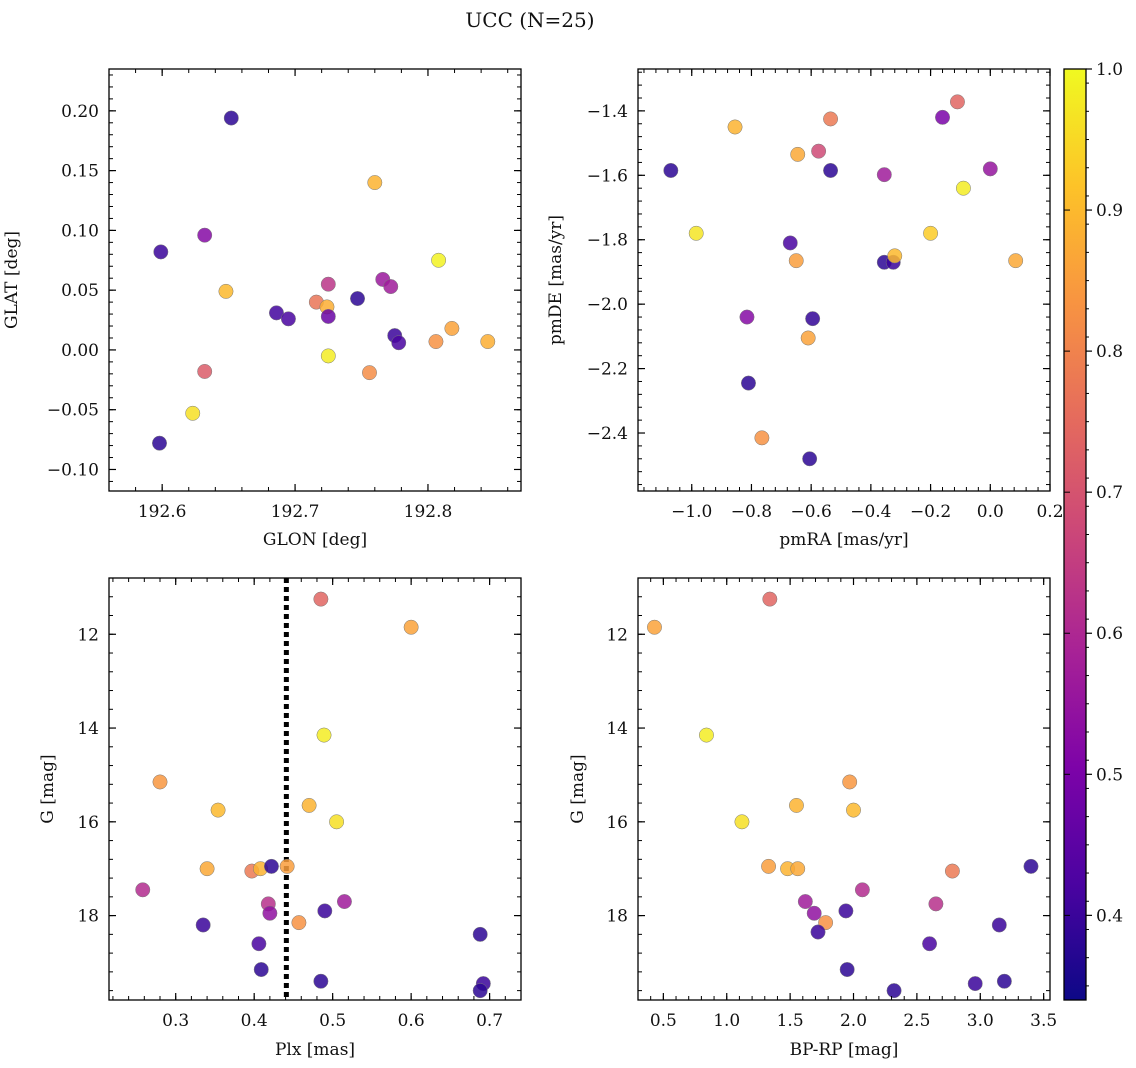  What do you see at coordinates (870, 512) in the screenshot?
I see `x-tick-label: −0.4` at bounding box center [870, 512].